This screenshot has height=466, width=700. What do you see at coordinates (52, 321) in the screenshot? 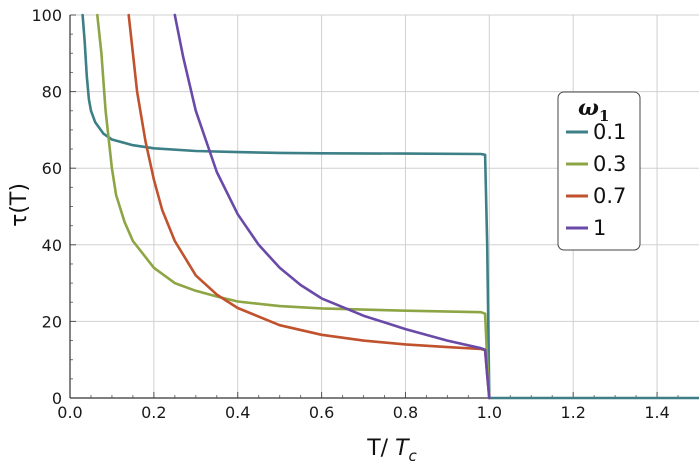
I see `y-tick-label: 20` at bounding box center [52, 321].